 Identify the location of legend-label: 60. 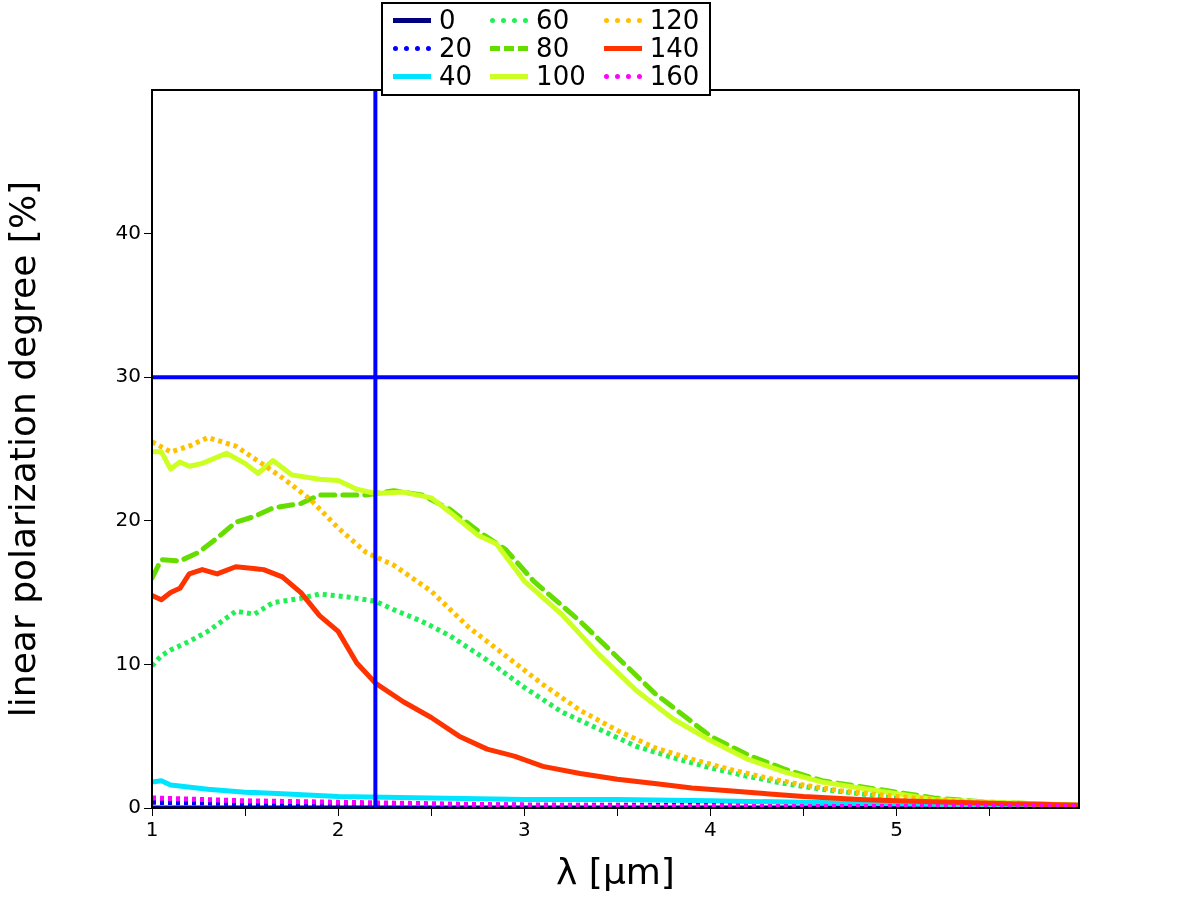
(553, 20).